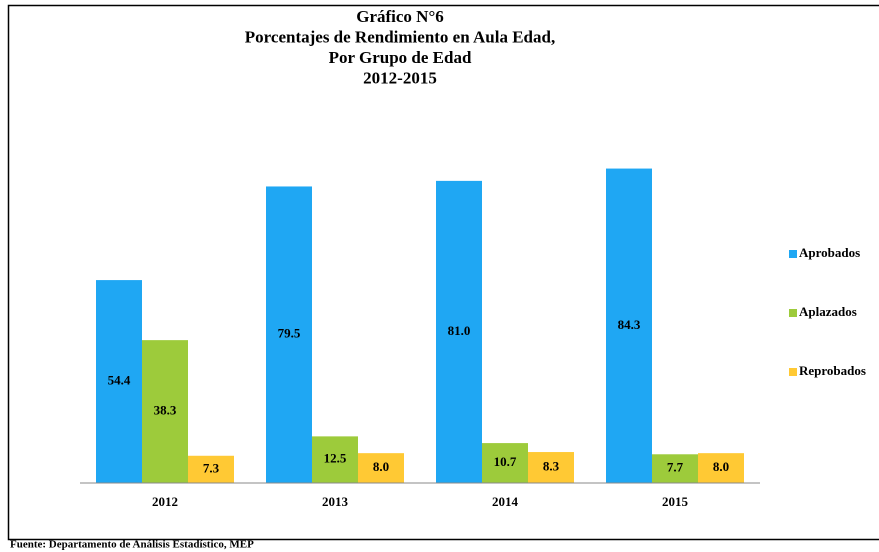  I want to click on data-label: 10.7, so click(505, 461).